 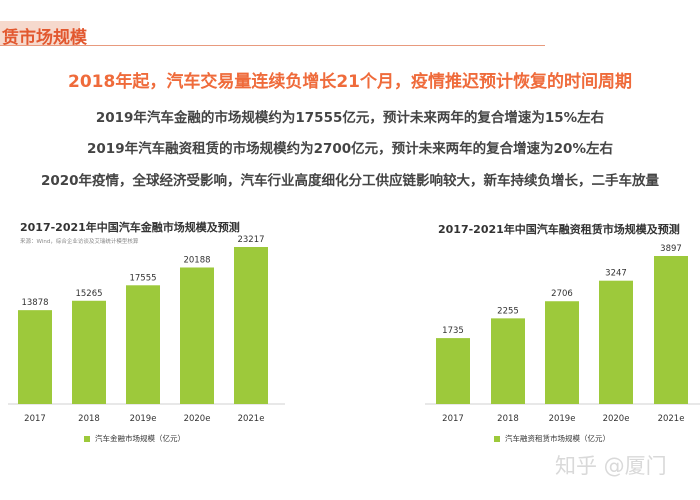 I want to click on chart2-legend: 汽车融资租赁市场规模（亿元）, so click(x=552, y=438).